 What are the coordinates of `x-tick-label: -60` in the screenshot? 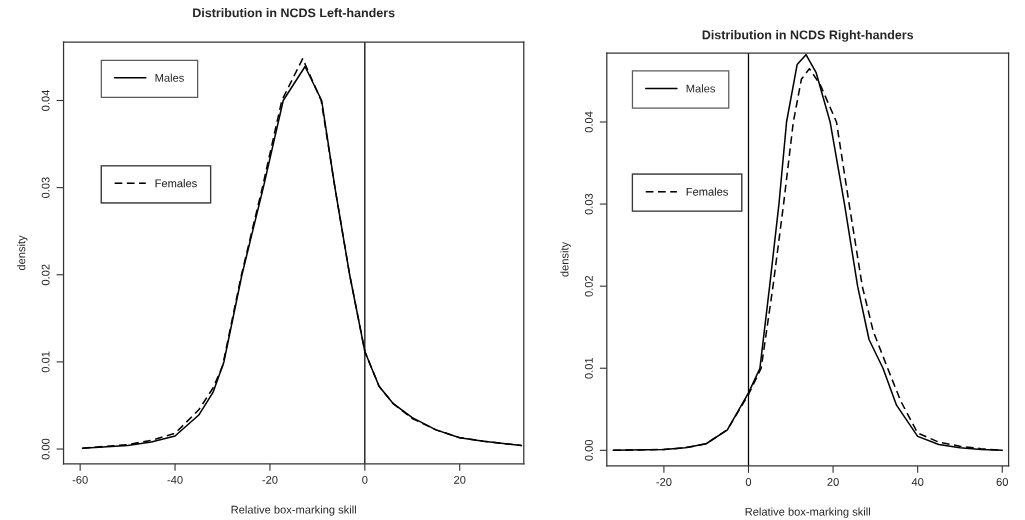 It's located at (80, 479).